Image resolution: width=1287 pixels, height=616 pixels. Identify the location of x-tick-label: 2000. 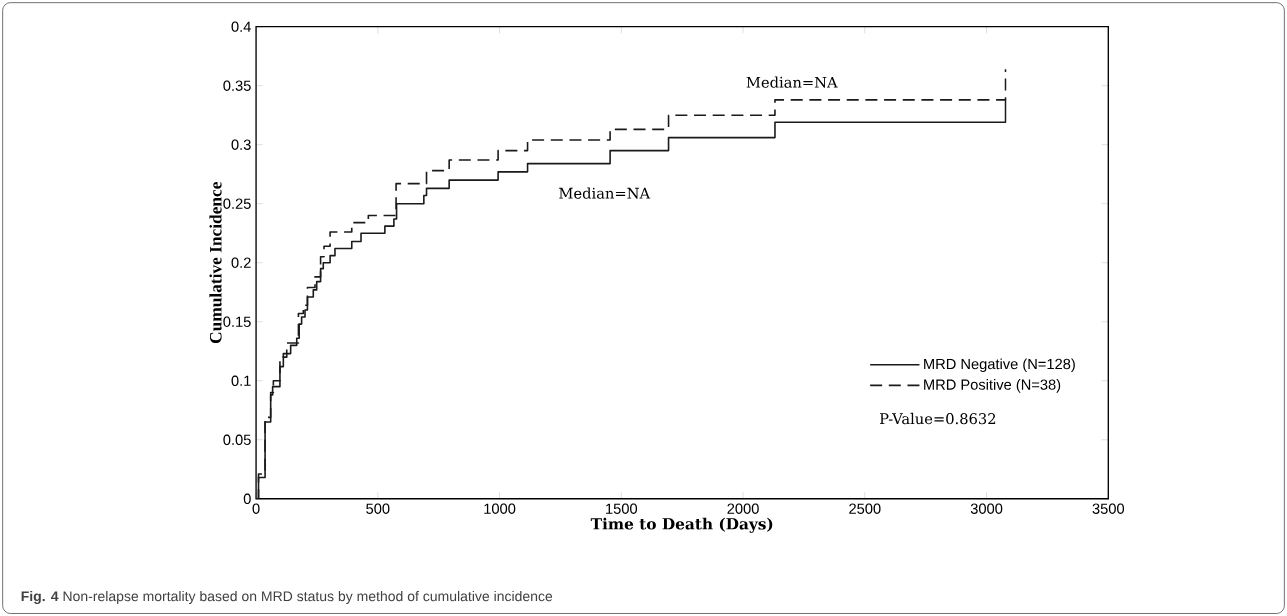
(743, 508).